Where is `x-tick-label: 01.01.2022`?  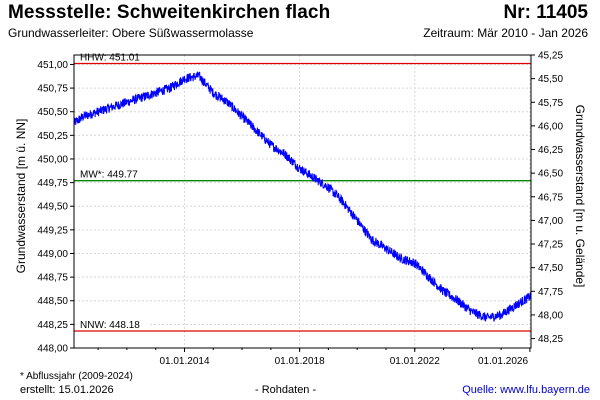
x-tick-label: 01.01.2022 is located at coordinates (415, 361).